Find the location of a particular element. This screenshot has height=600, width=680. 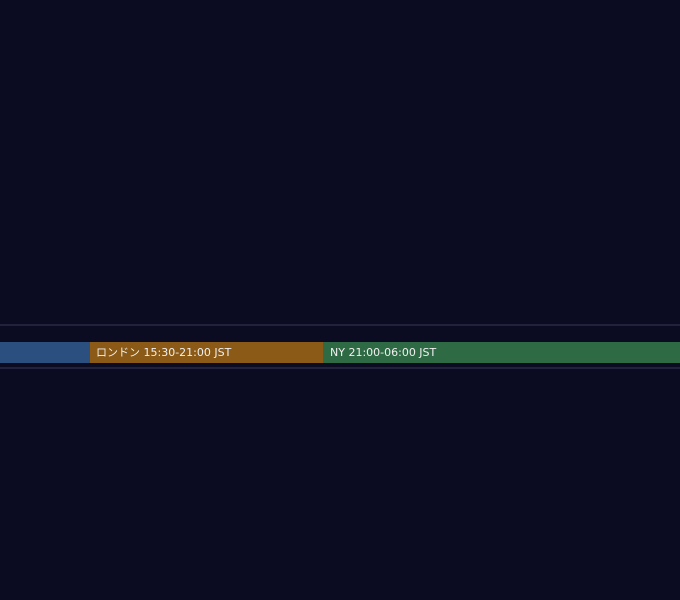

session-label: ロンドン 15:30-21:00 JST is located at coordinates (164, 352).